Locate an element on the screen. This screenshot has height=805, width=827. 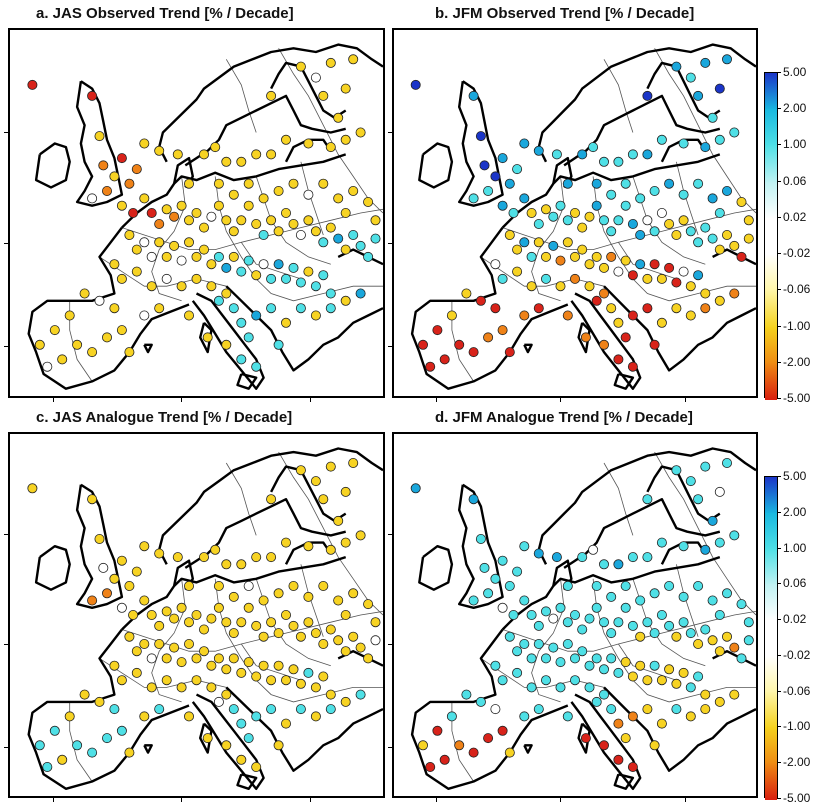
colorbar-label: 2.00 is located at coordinates (795, 511).